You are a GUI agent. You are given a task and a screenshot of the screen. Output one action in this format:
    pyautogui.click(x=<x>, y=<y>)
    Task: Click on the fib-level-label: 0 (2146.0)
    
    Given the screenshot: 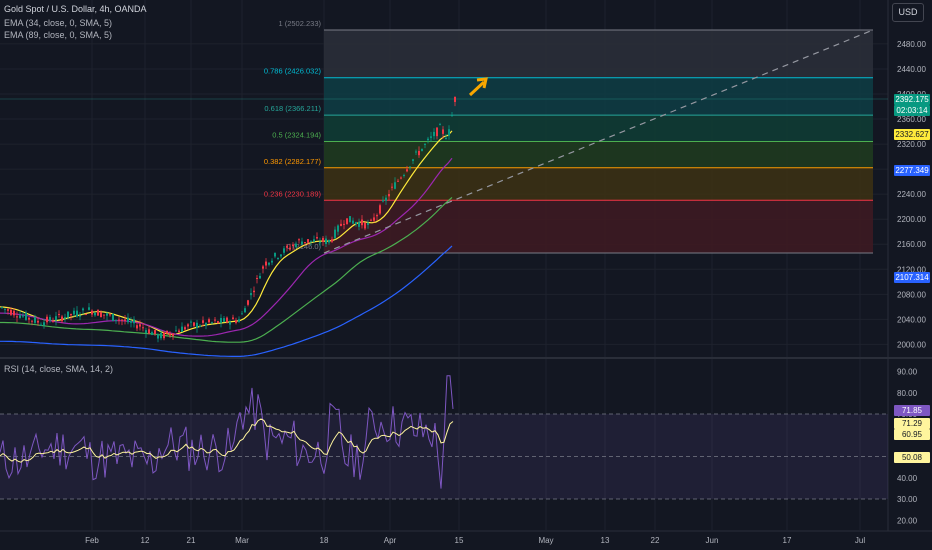 What is the action you would take?
    pyautogui.click(x=304, y=246)
    